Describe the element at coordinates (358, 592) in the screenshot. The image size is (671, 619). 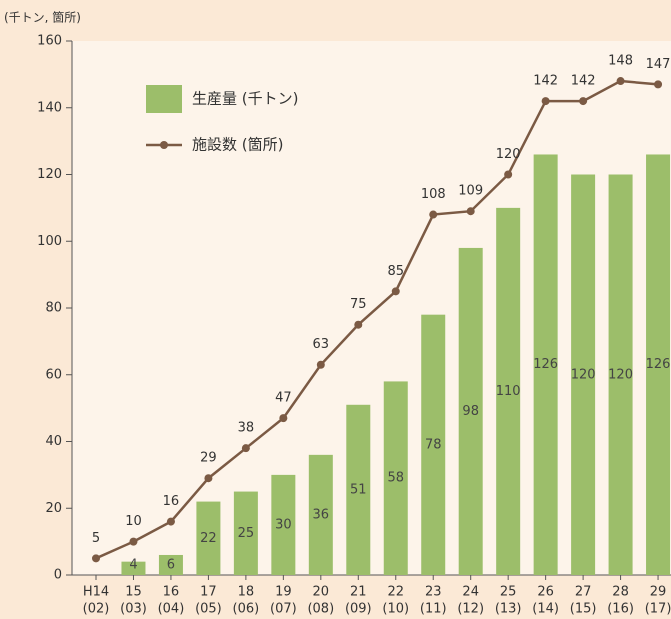
I see `x-tick-label: 21` at that location.